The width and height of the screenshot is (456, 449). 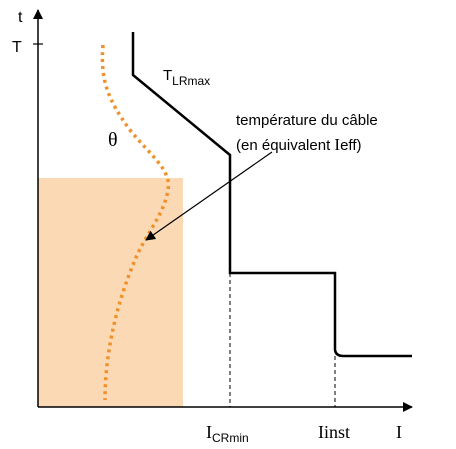 I want to click on y-axis-label: t, so click(x=20, y=17).